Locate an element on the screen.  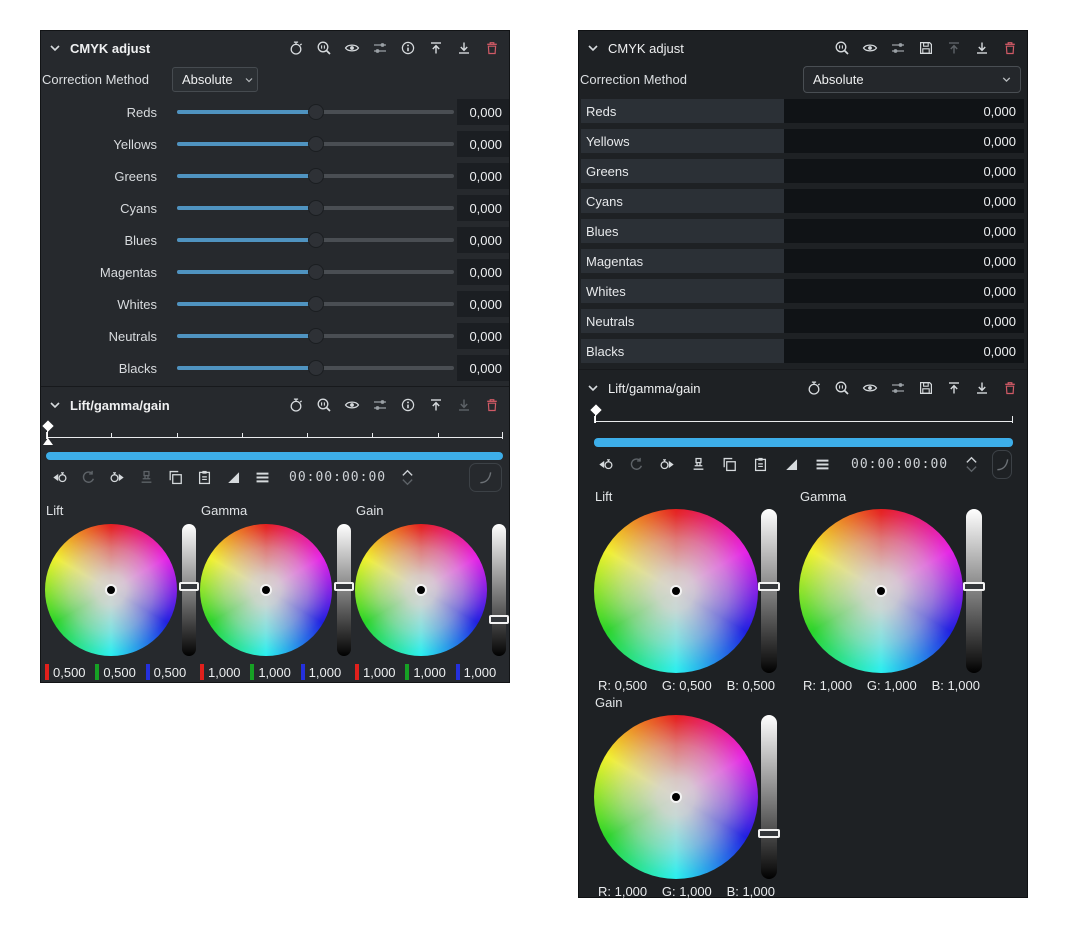
gain-level-slider is located at coordinates (499, 590).